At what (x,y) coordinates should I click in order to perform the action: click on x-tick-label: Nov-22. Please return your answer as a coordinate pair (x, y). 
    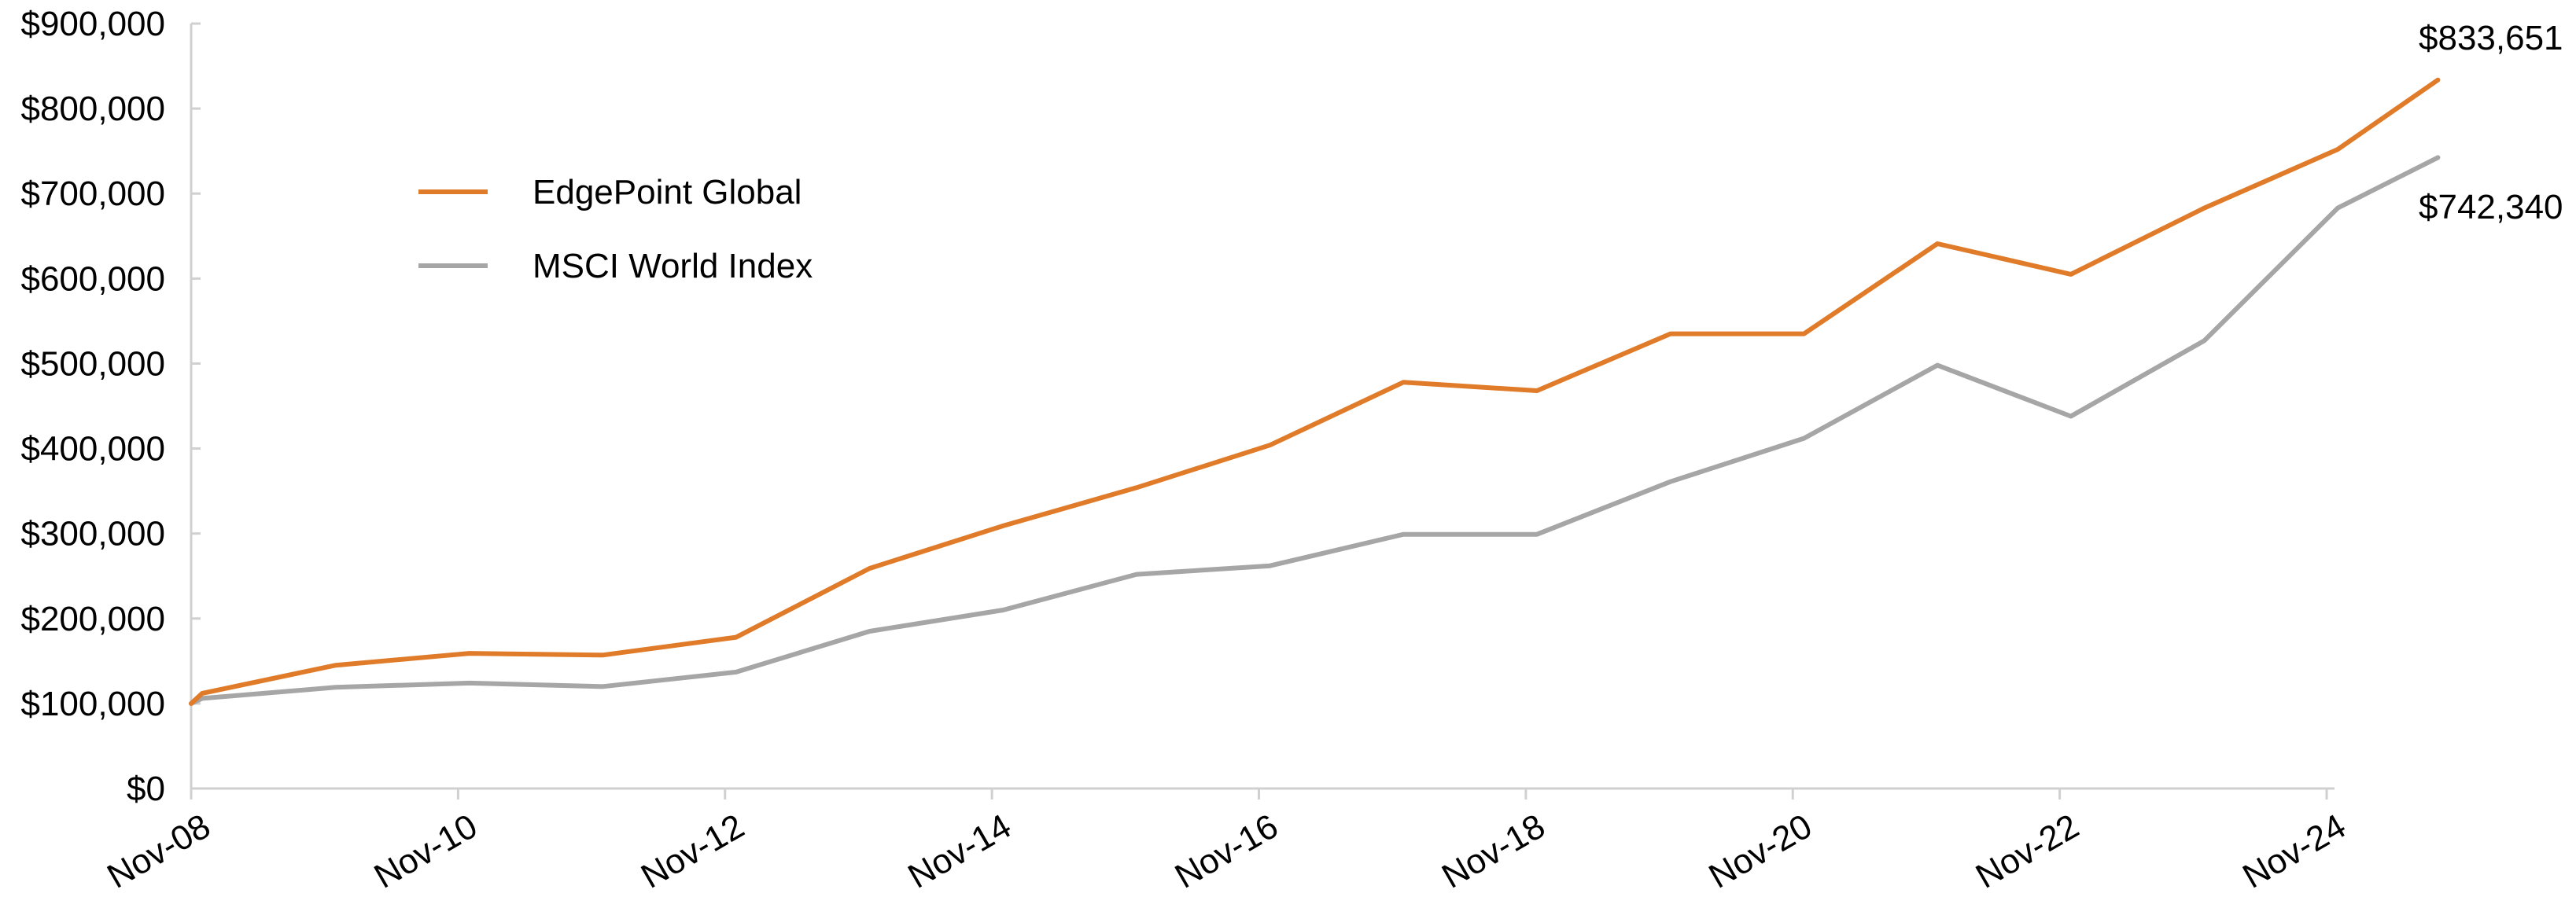
    Looking at the image, I should click on (2027, 851).